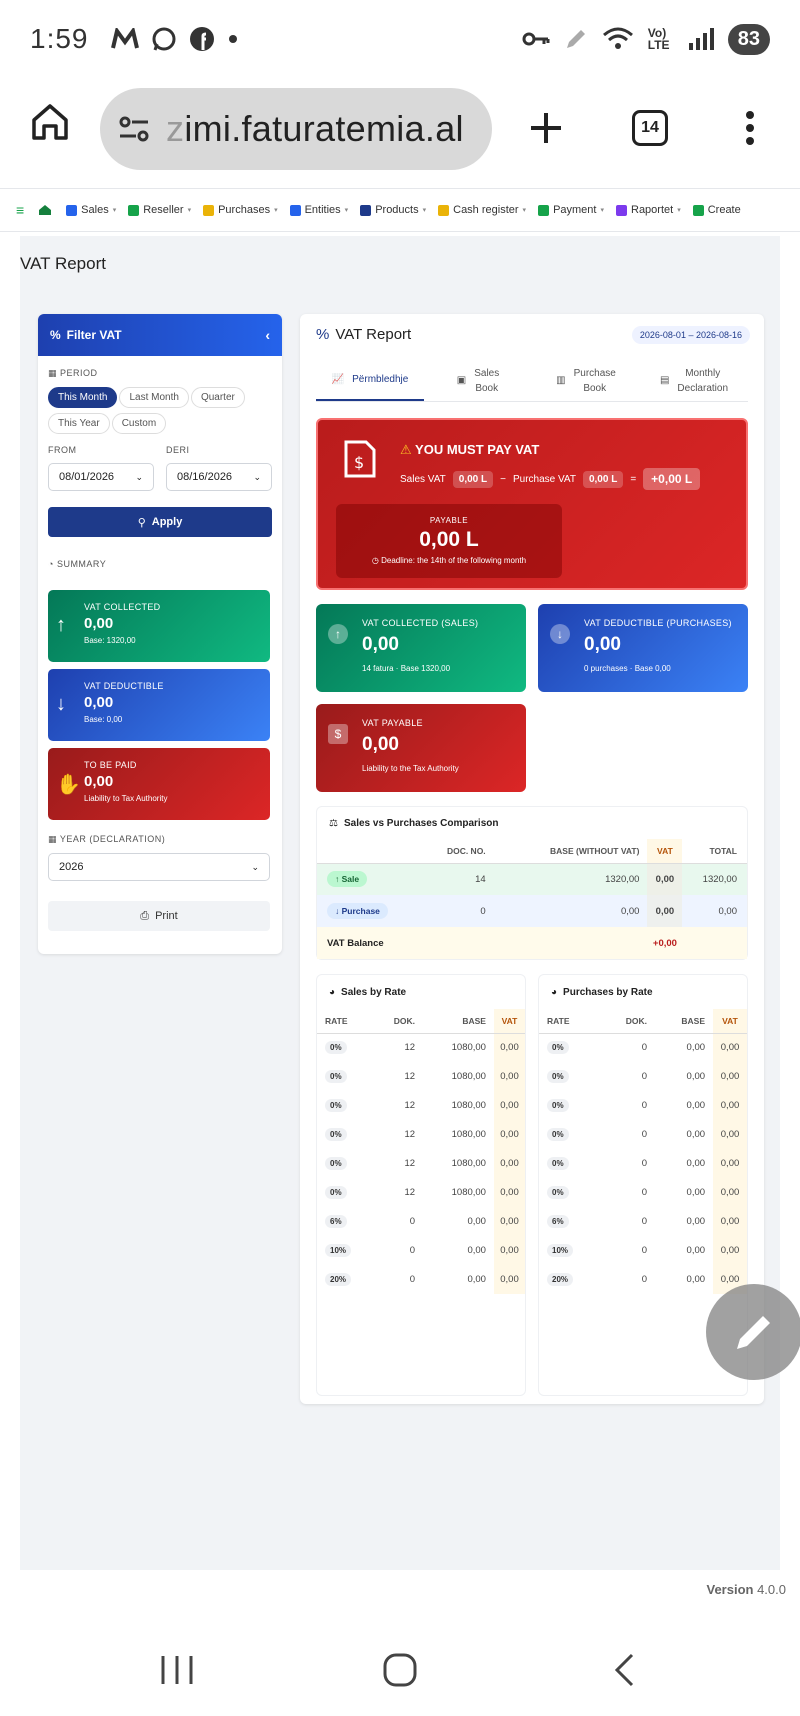  What do you see at coordinates (94, 335) in the screenshot?
I see `filter-title: Filter VAT` at bounding box center [94, 335].